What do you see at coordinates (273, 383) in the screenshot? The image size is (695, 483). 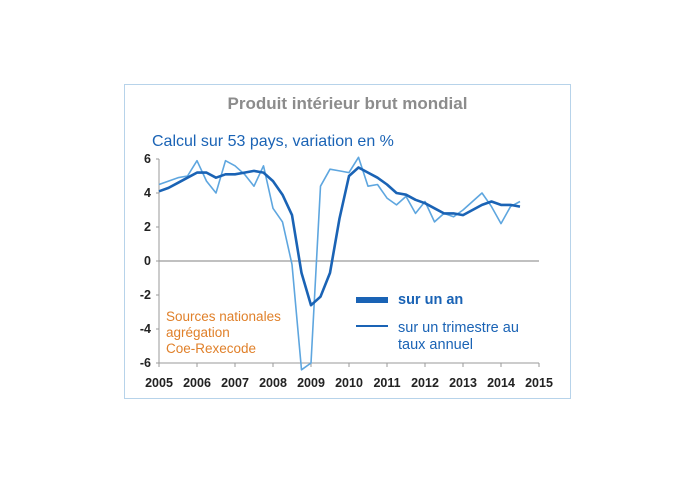 I see `x-tick-label: 2008` at bounding box center [273, 383].